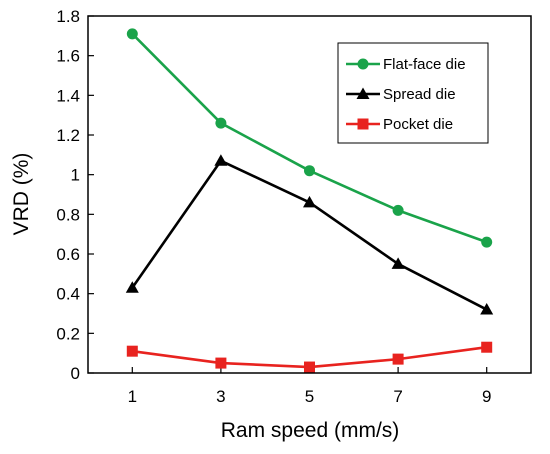 Image resolution: width=550 pixels, height=454 pixels. Describe the element at coordinates (68, 294) in the screenshot. I see `y-tick-label: 0.4` at that location.